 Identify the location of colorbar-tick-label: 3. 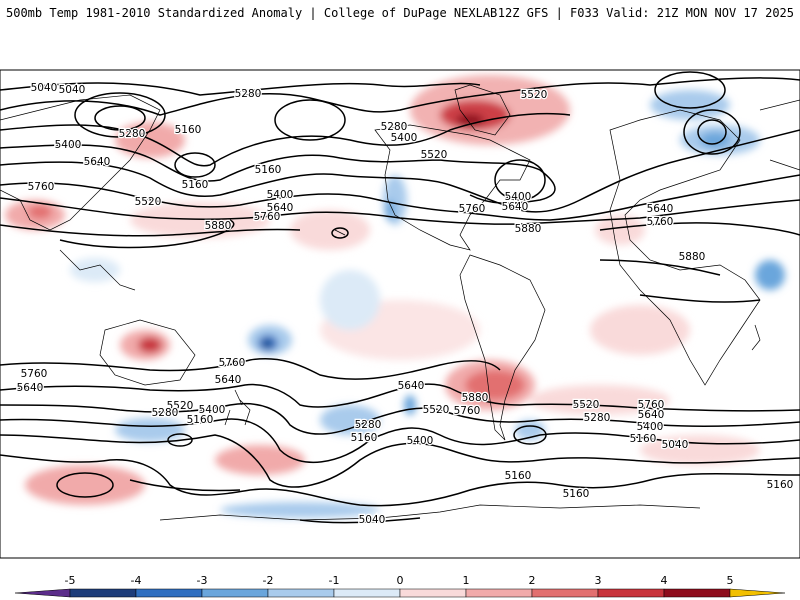
(598, 580).